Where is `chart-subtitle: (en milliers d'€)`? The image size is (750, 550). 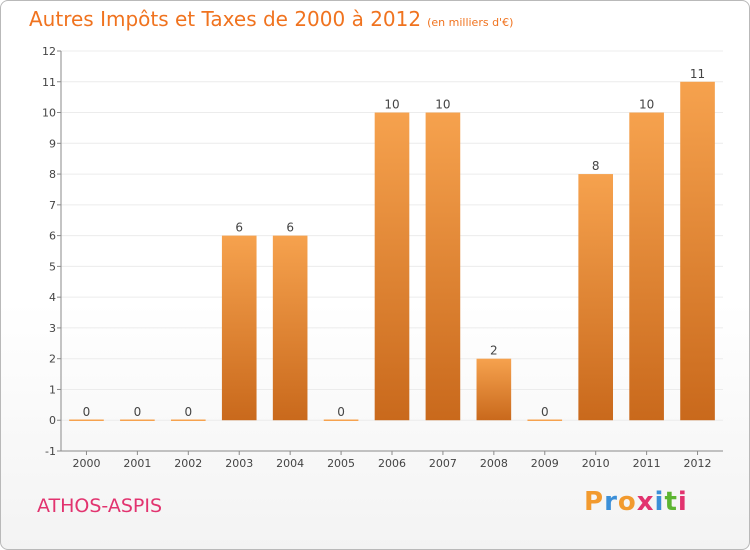
chart-subtitle: (en milliers d'€) is located at coordinates (470, 22).